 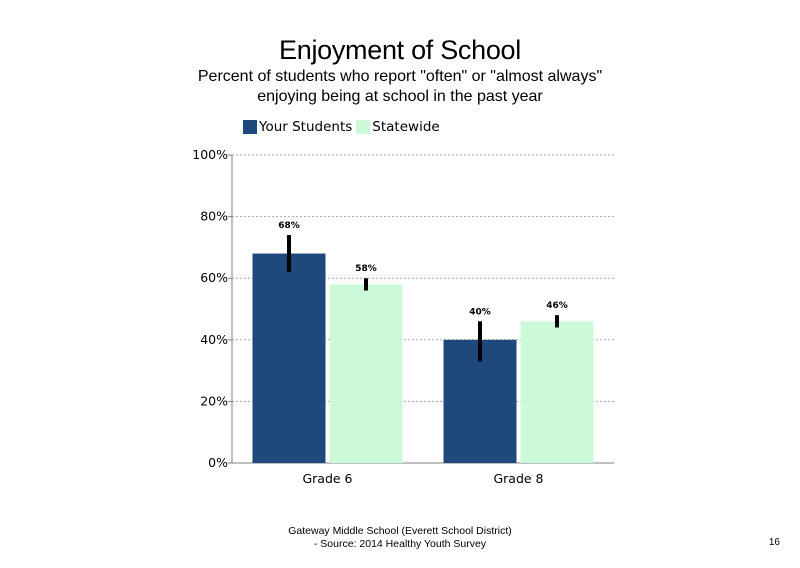 What do you see at coordinates (400, 544) in the screenshot?
I see `footer-source: - Source: 2014 Healthy Youth Survey` at bounding box center [400, 544].